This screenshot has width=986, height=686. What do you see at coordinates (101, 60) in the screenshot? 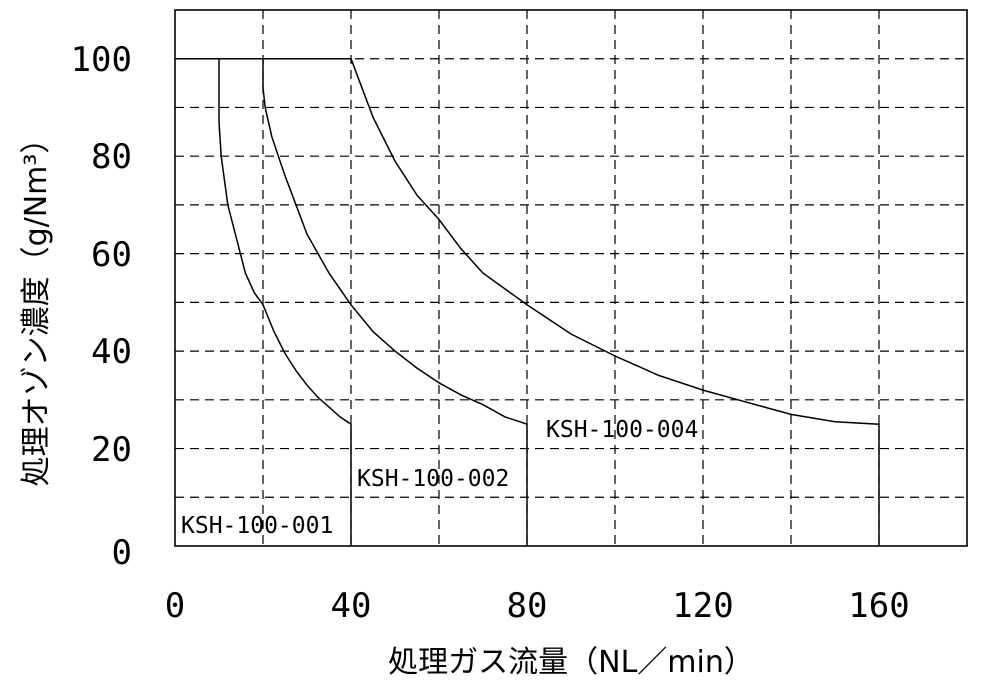
I see `y-tick-label: 100` at bounding box center [101, 60].